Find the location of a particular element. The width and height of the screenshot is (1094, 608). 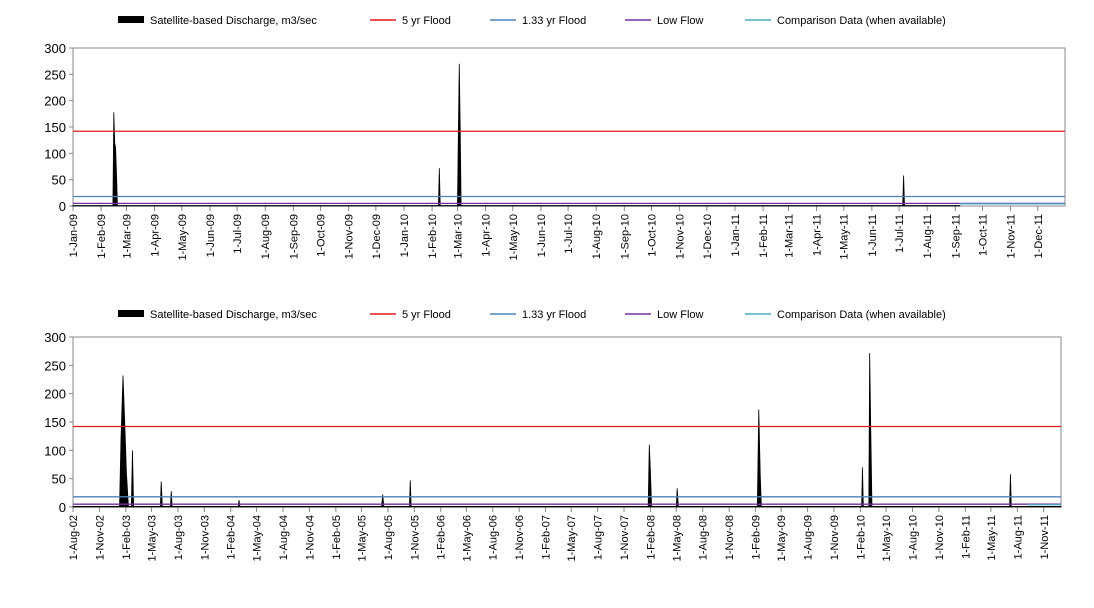

x-tick-label: 1-May-10 is located at coordinates (887, 538).